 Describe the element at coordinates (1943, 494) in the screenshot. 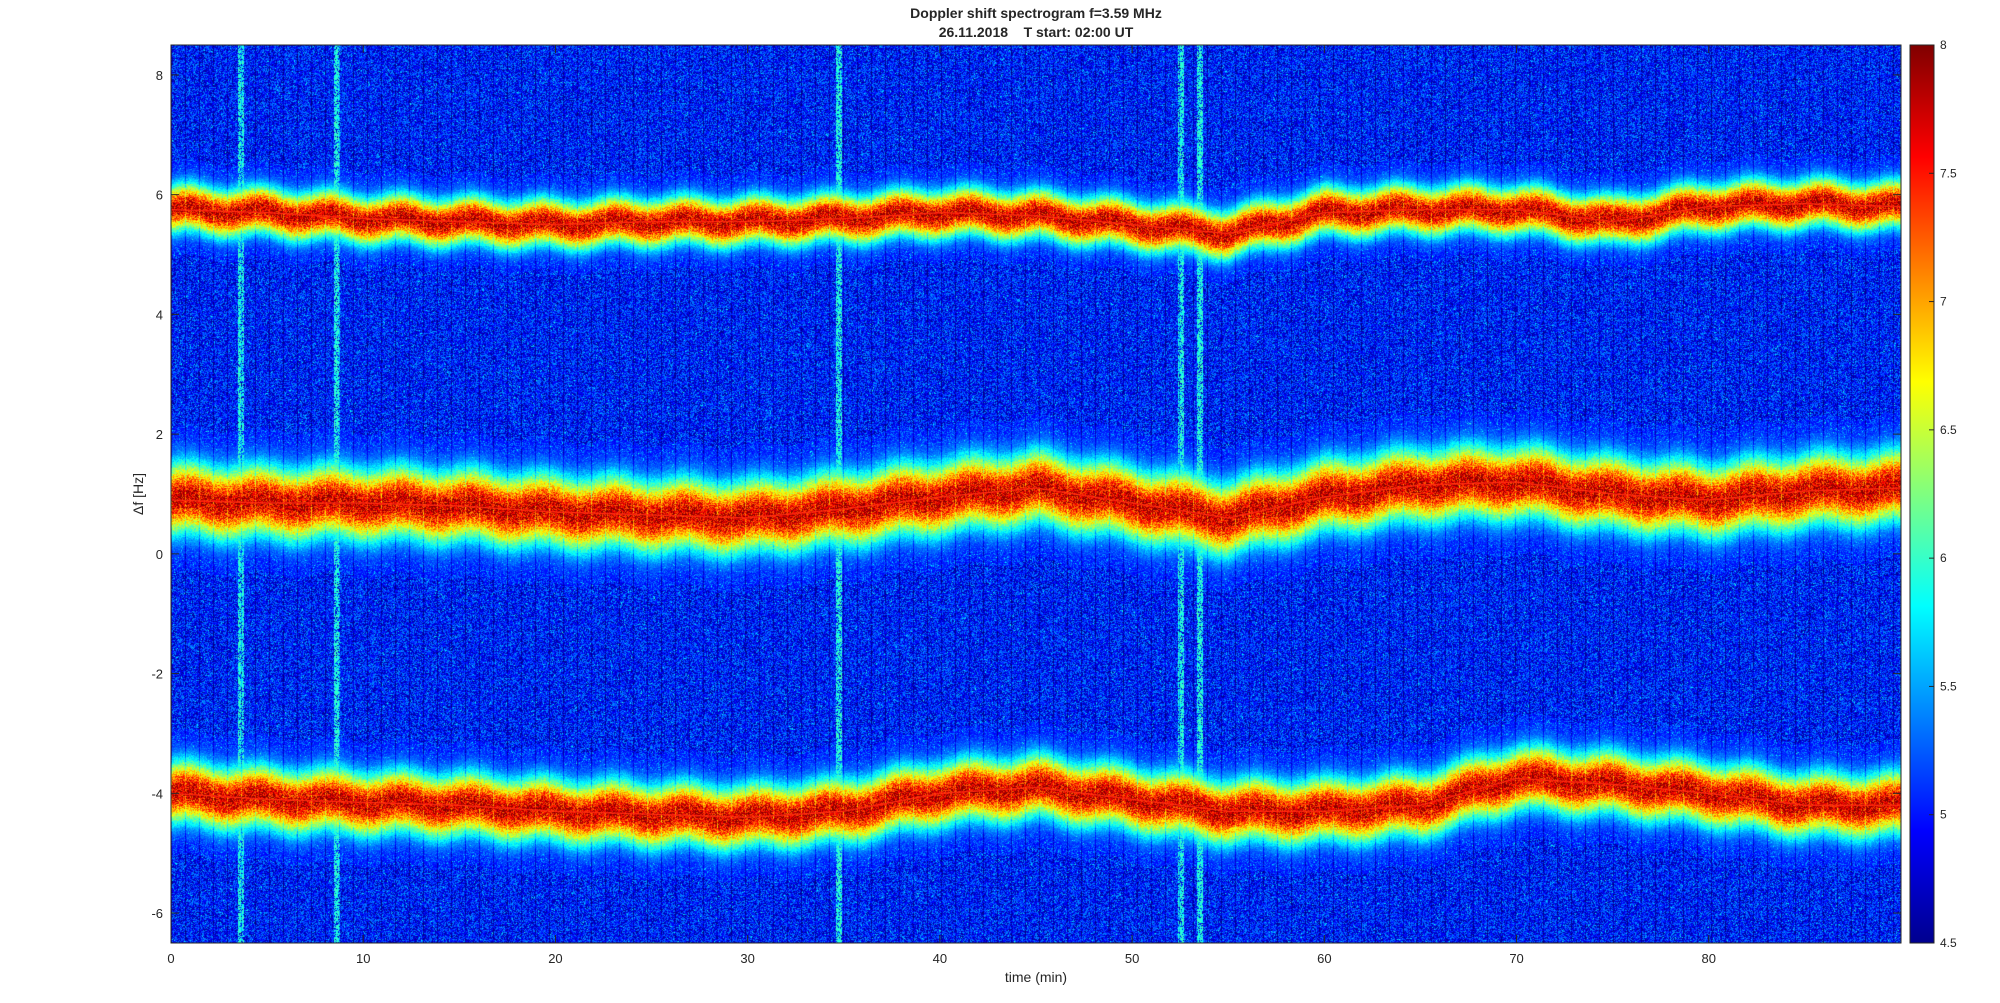

I see `colorbar-axis: 4.5 5 5.5 6 6.5 7 7.5 8` at that location.